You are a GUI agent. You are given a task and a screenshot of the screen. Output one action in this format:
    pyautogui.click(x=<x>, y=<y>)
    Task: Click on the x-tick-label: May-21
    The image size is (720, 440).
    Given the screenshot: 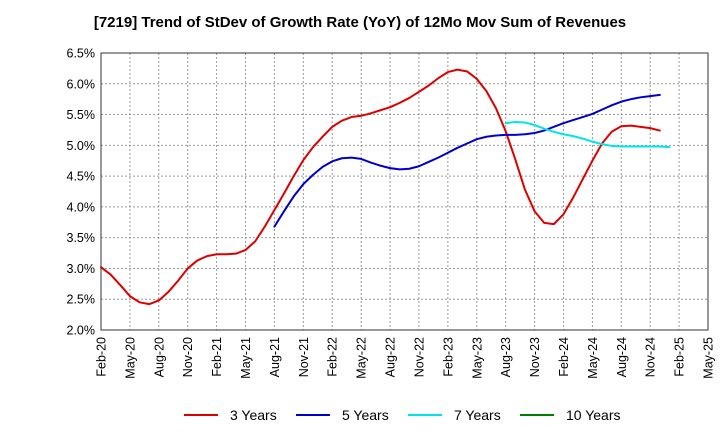 What is the action you would take?
    pyautogui.click(x=246, y=358)
    